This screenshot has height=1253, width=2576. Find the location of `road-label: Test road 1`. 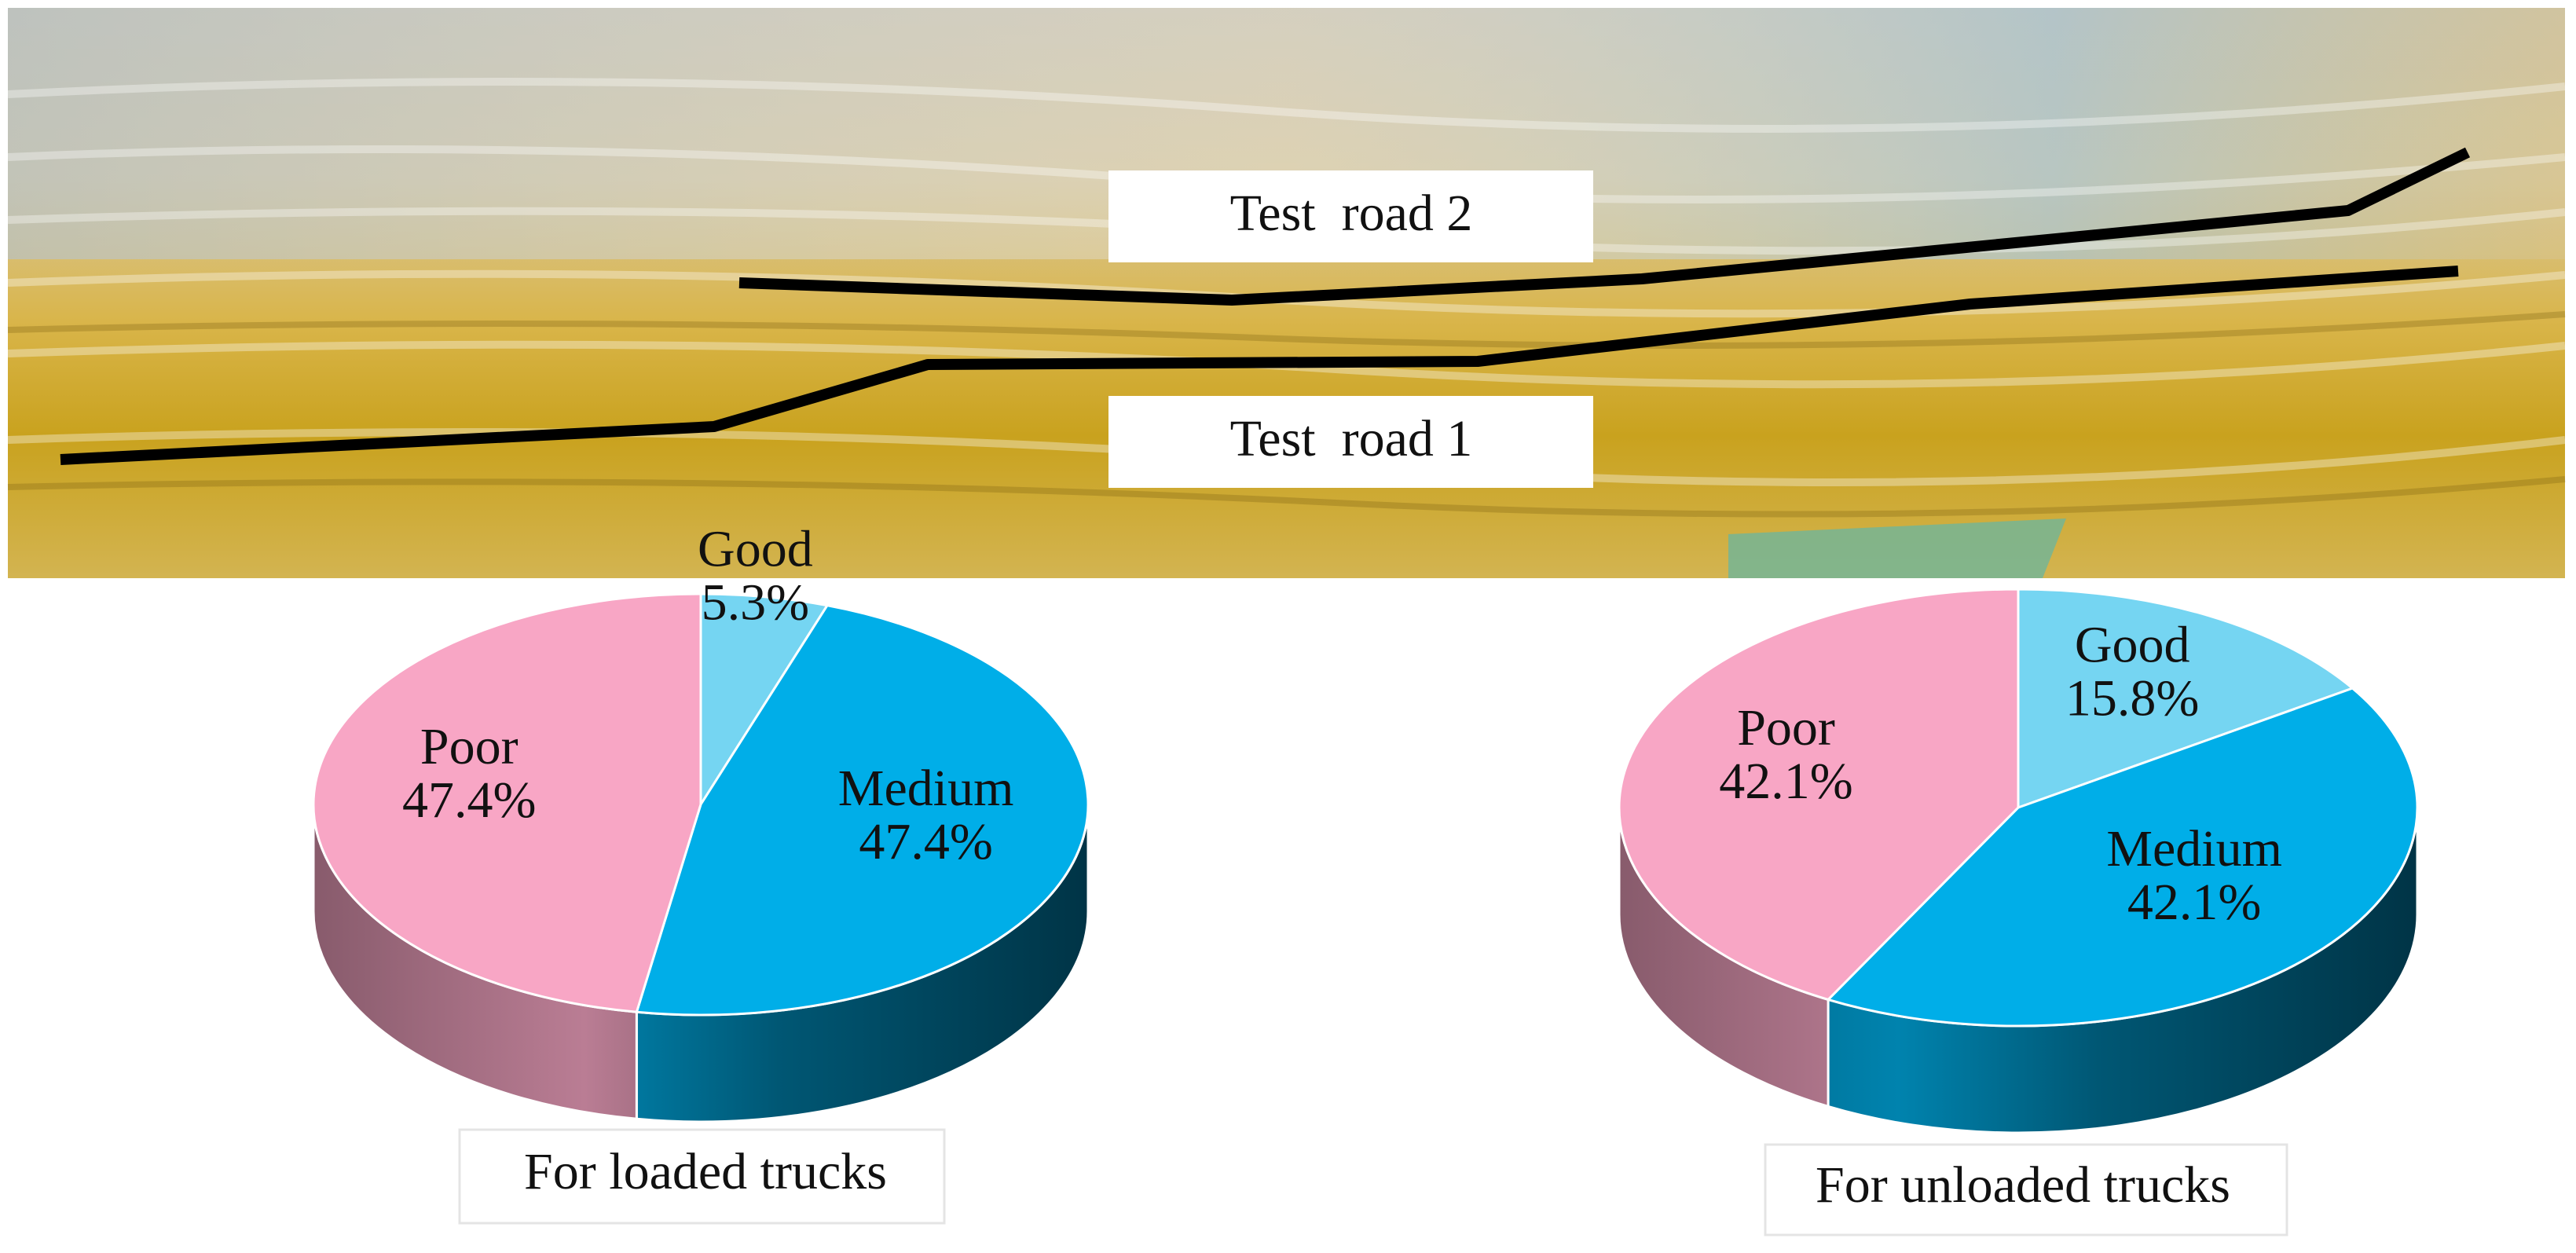

road-label: Test road 1 is located at coordinates (1351, 438).